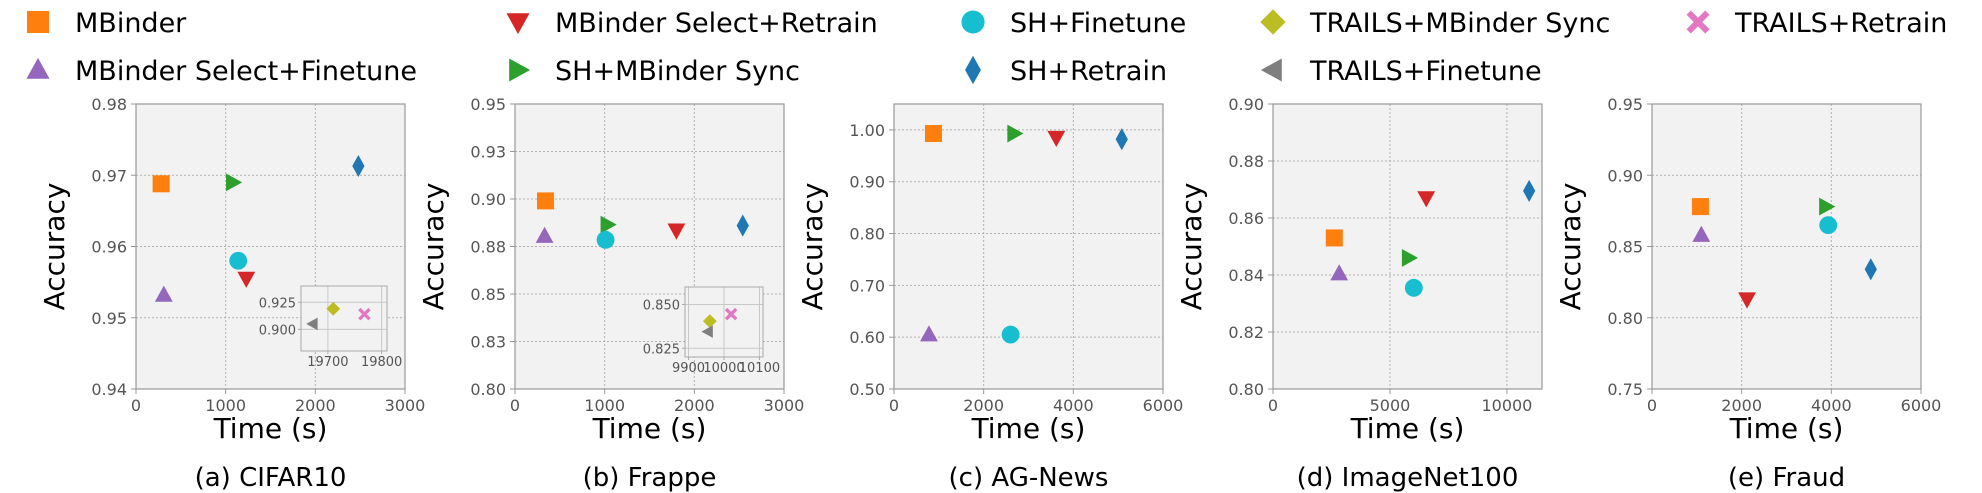 The width and height of the screenshot is (1982, 493). What do you see at coordinates (109, 318) in the screenshot?
I see `y-tick-label: 0.95` at bounding box center [109, 318].